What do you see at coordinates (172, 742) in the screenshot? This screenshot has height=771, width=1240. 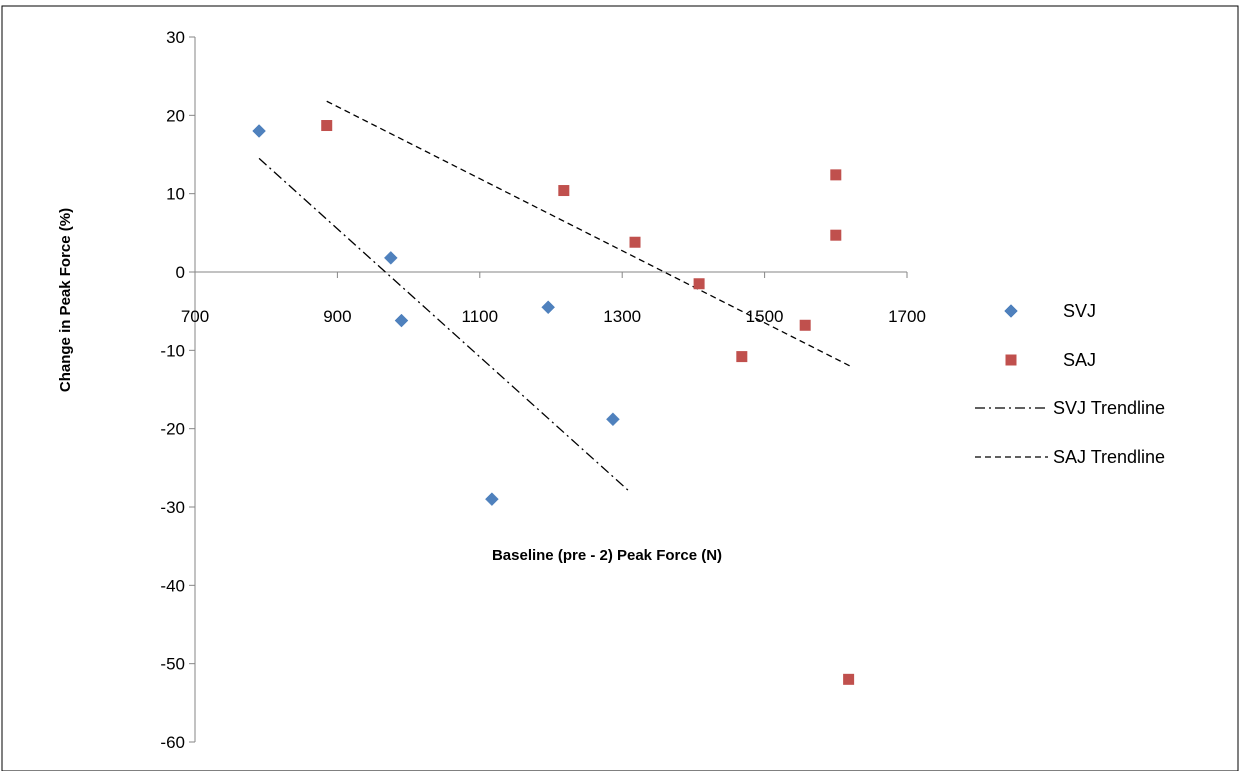 I see `y-tick-label: -60` at bounding box center [172, 742].